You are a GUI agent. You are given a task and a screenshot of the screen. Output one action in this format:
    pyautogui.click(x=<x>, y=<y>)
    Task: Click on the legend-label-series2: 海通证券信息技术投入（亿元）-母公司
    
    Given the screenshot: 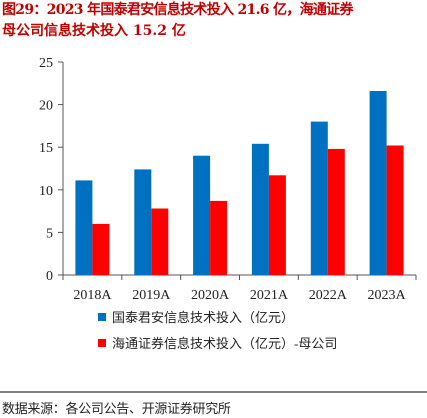 What is the action you would take?
    pyautogui.click(x=224, y=343)
    